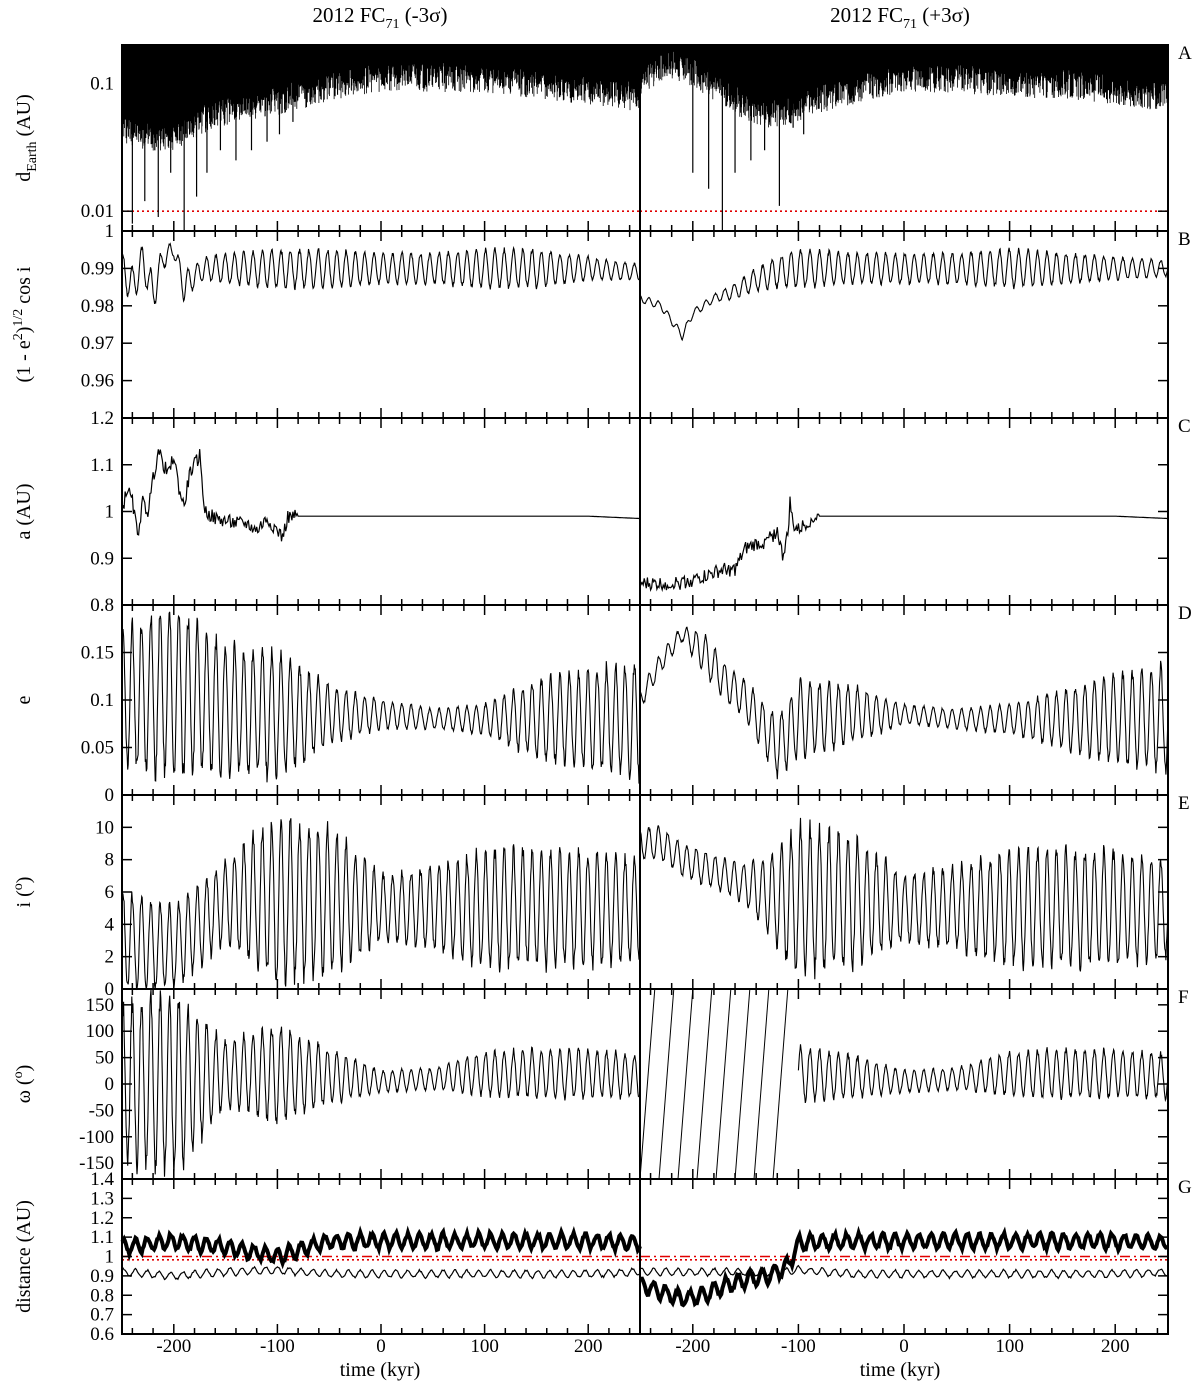  I want to click on panel-e: i (o) E 0 2 4 6 8 10, so click(600, 896).